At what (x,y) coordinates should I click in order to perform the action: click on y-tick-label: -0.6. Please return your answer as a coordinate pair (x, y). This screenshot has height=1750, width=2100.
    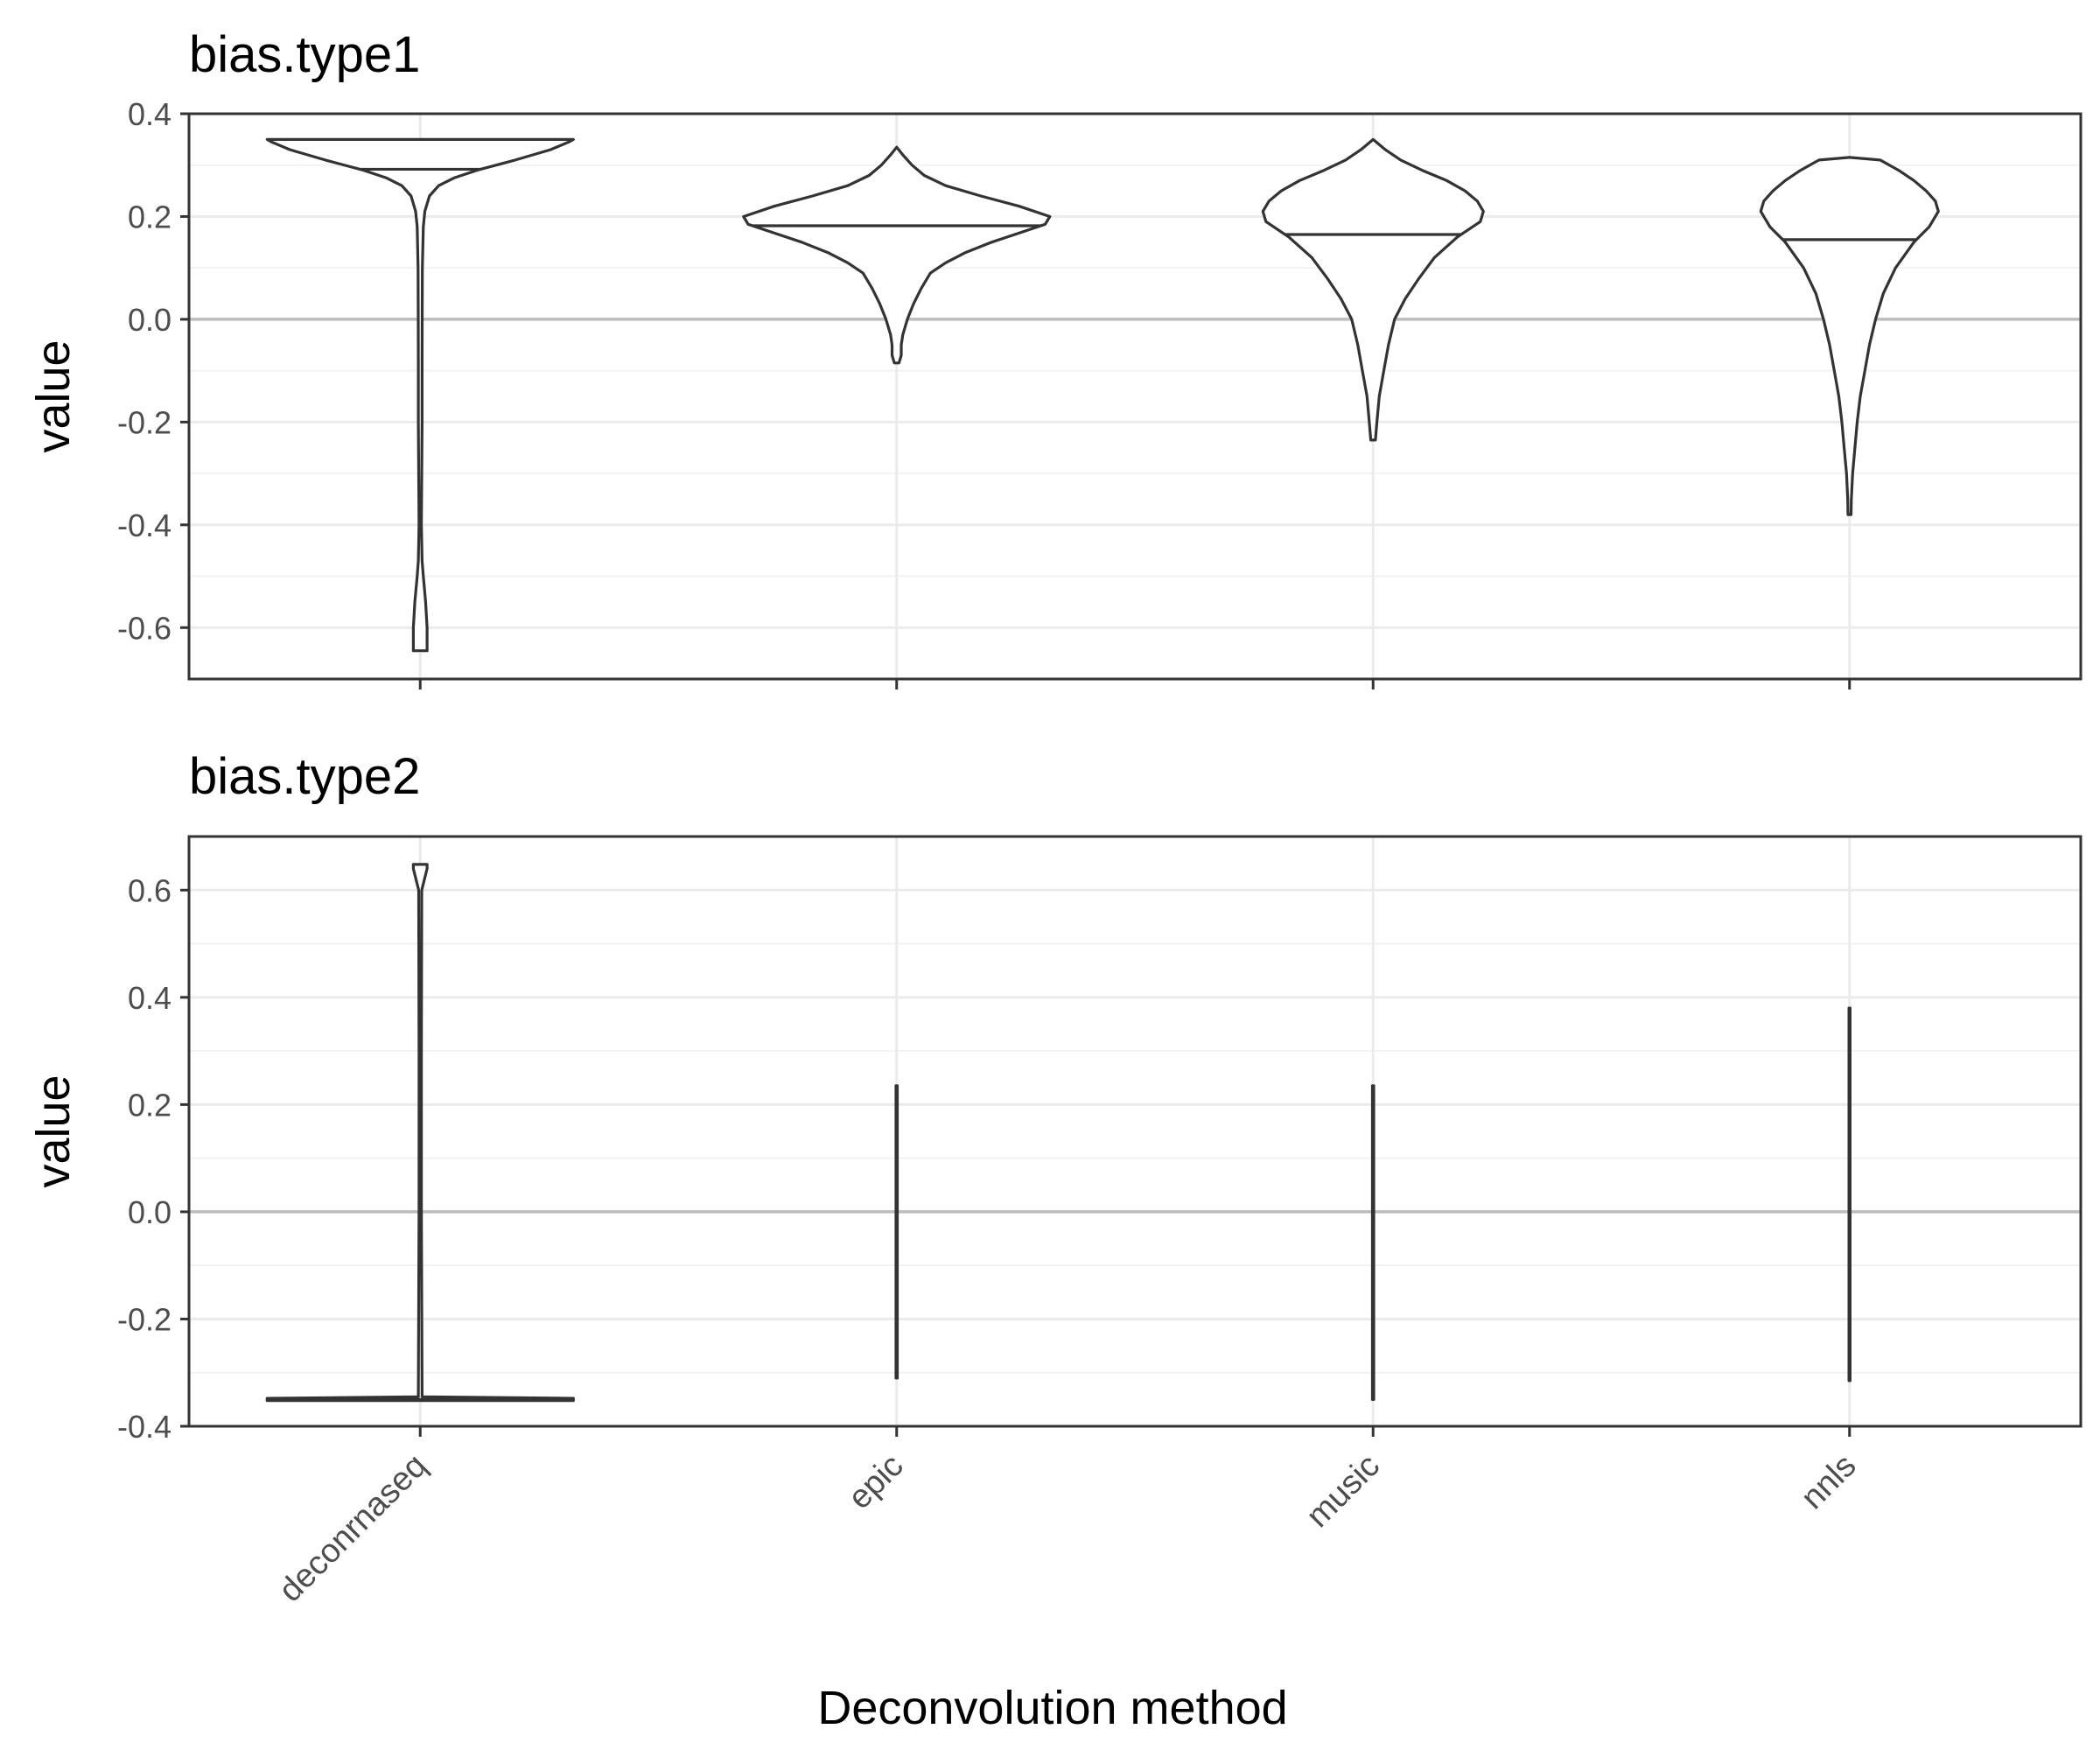
    Looking at the image, I should click on (144, 628).